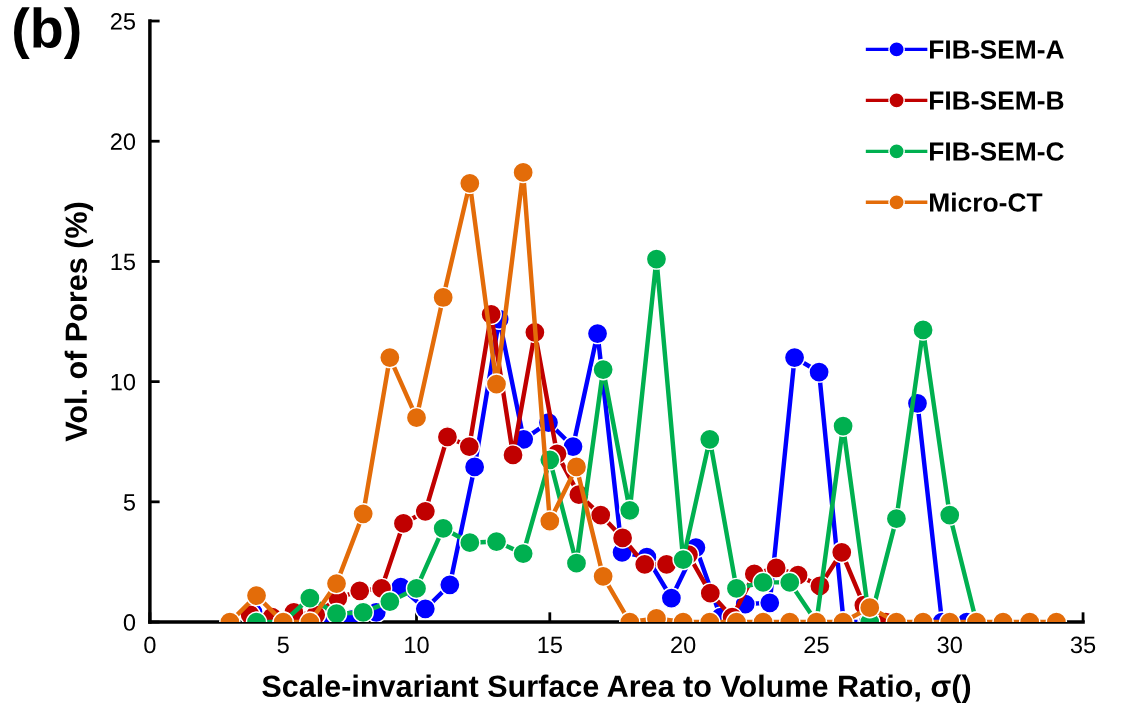  I want to click on x-tick-label: 0, so click(150, 645).